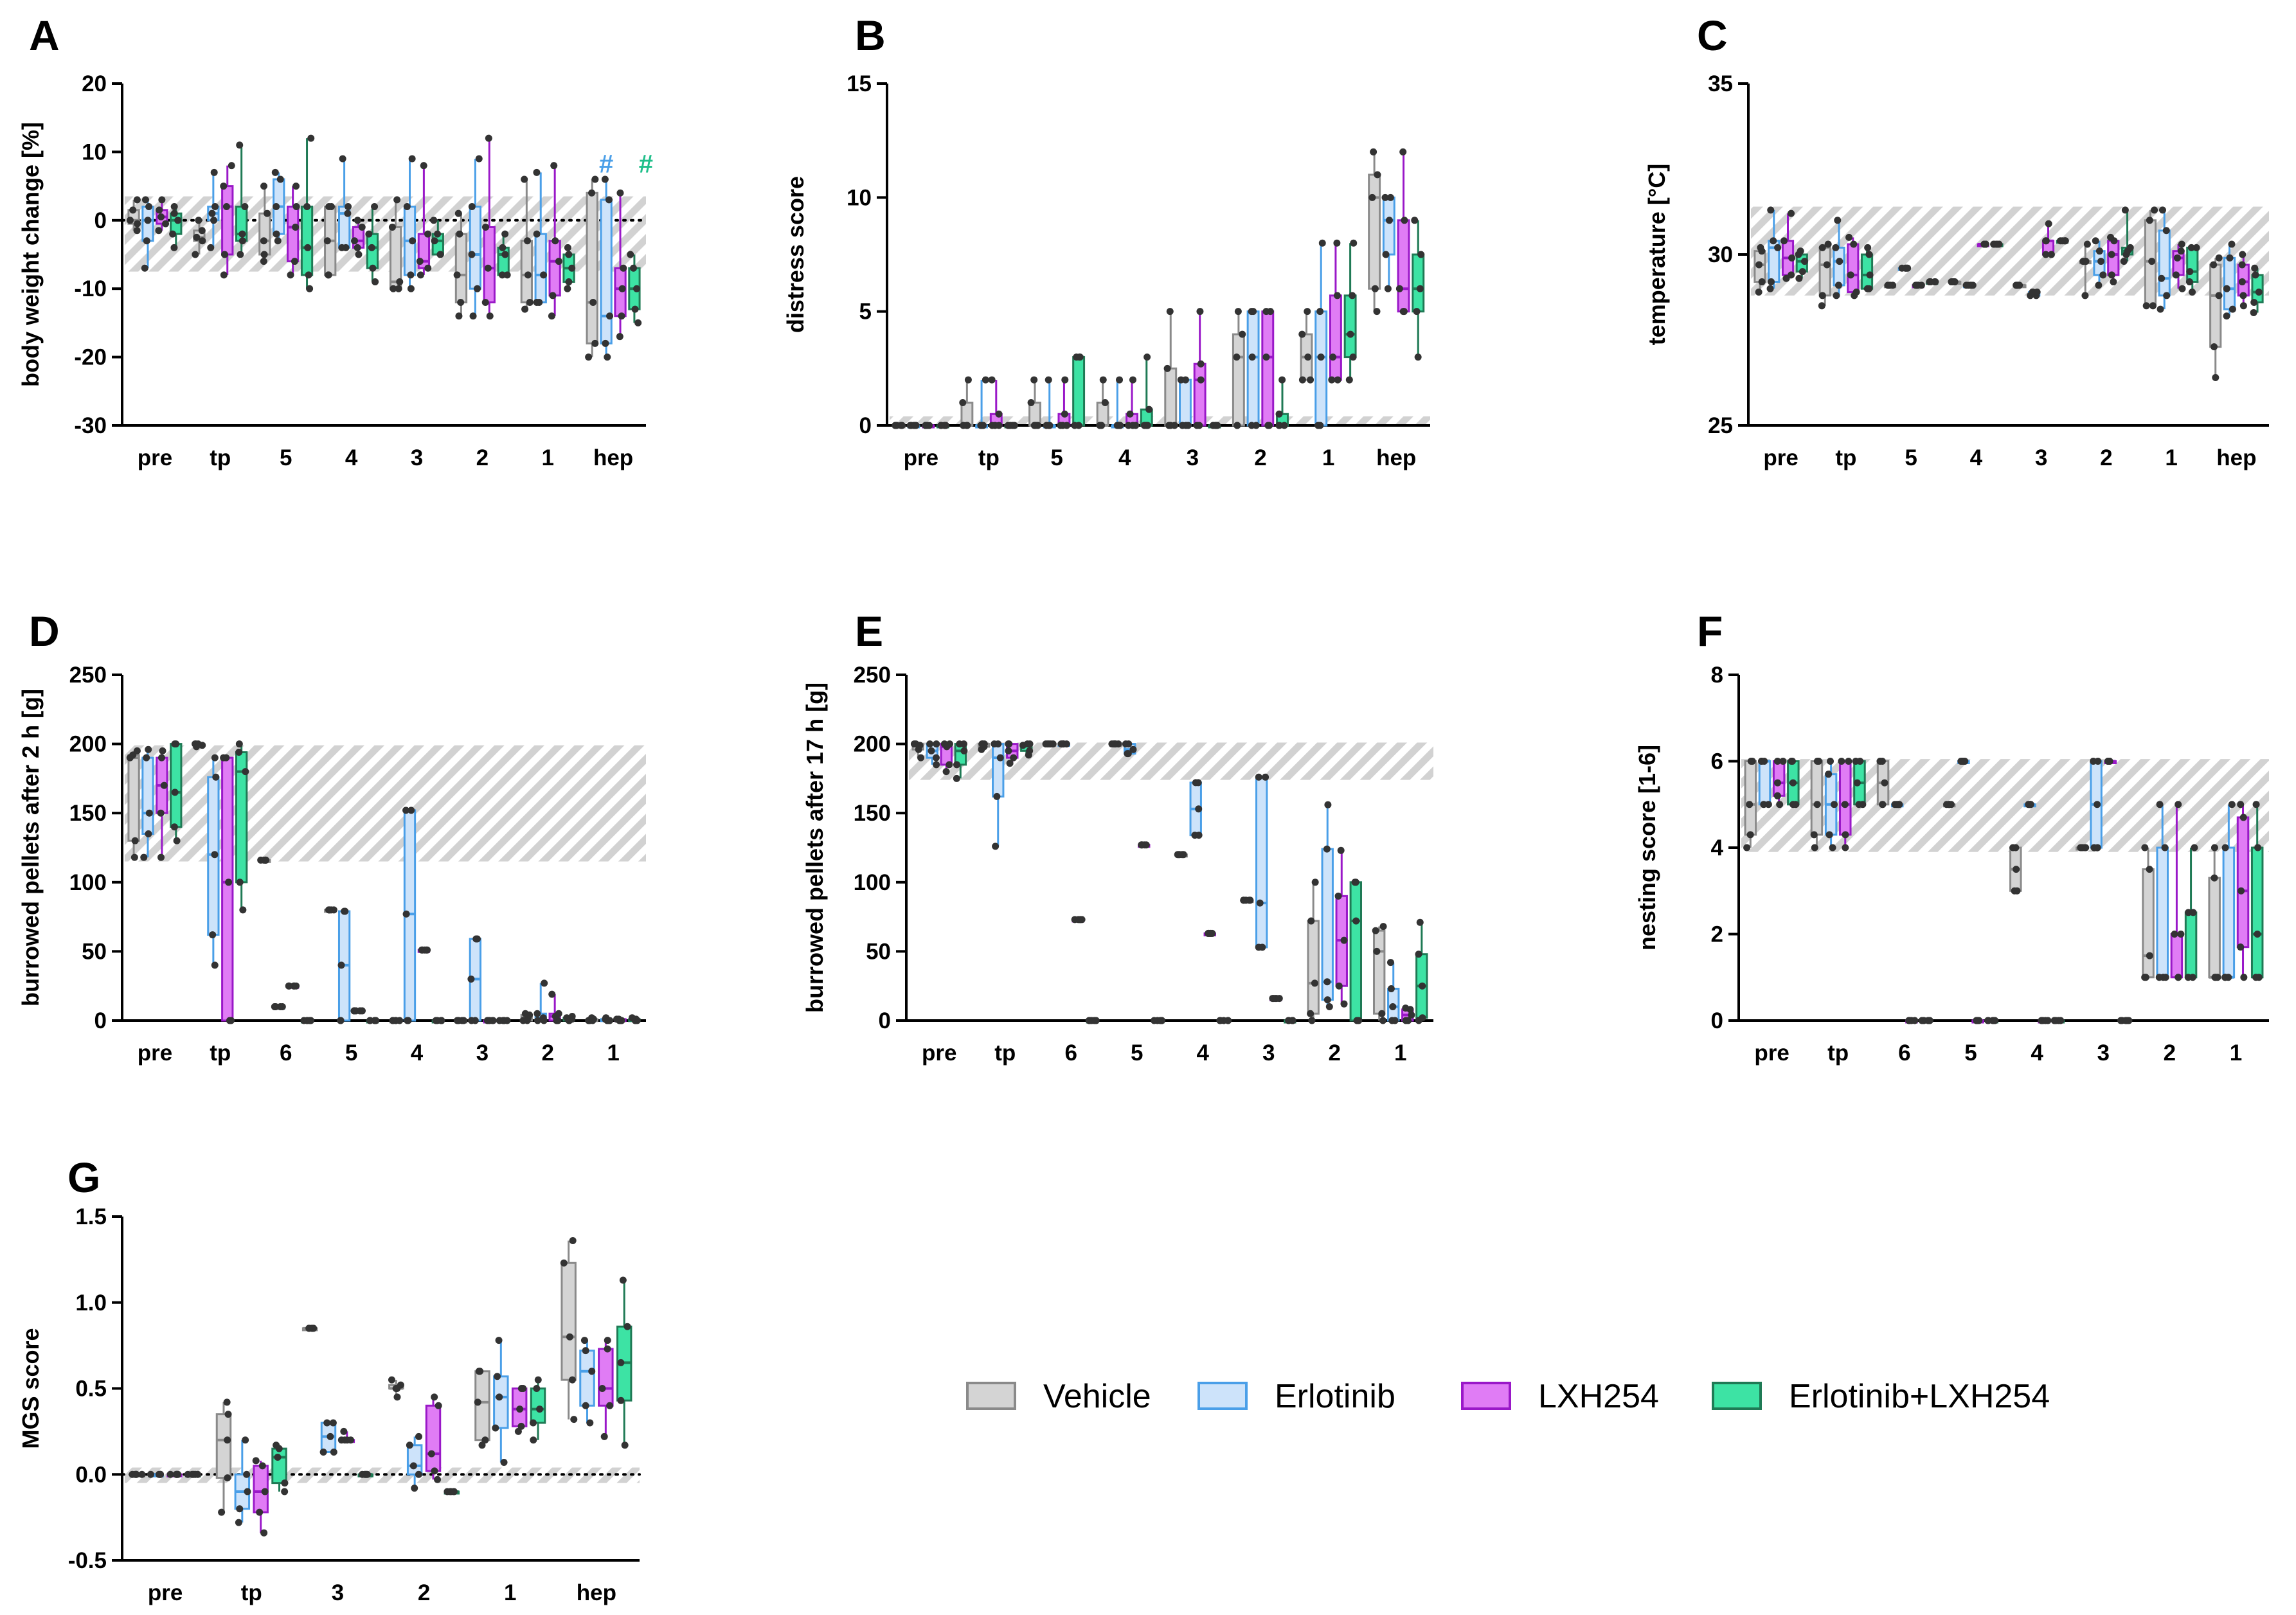  What do you see at coordinates (90, 425) in the screenshot?
I see `y-tick-label: -30` at bounding box center [90, 425].